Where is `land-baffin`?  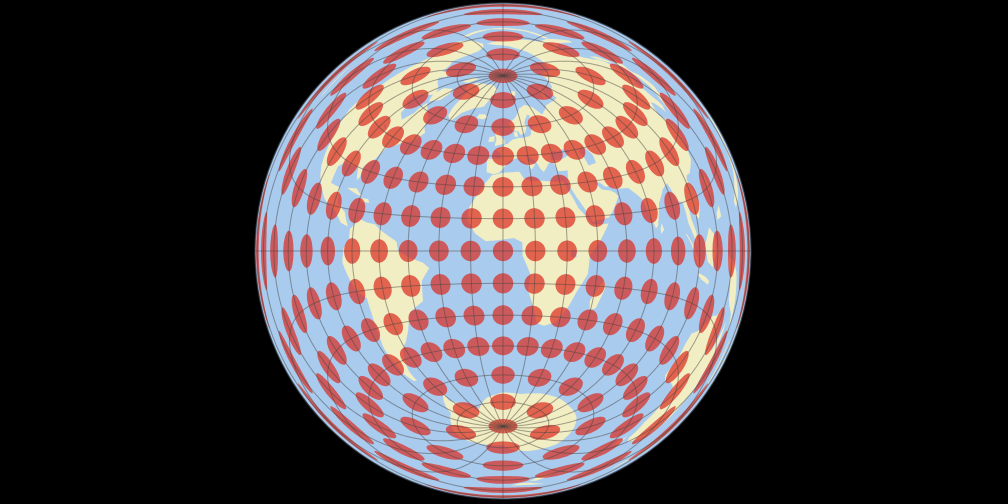
land-baffin is located at coordinates (440, 95).